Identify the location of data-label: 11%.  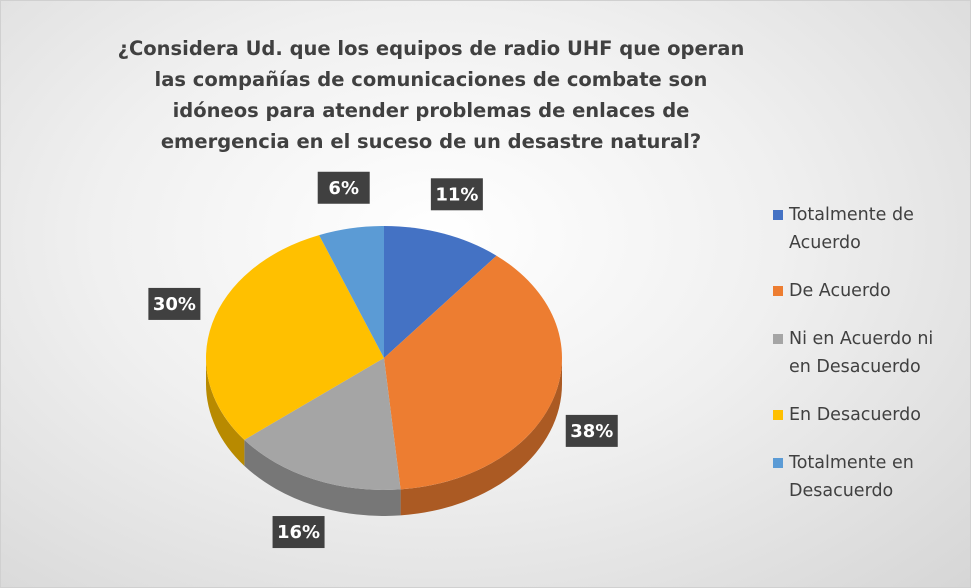
(456, 194).